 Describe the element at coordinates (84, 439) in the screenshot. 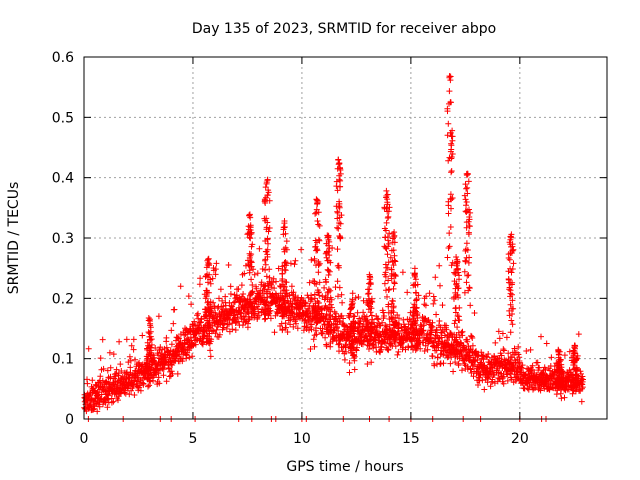

I see `x-tick-label: 0` at that location.